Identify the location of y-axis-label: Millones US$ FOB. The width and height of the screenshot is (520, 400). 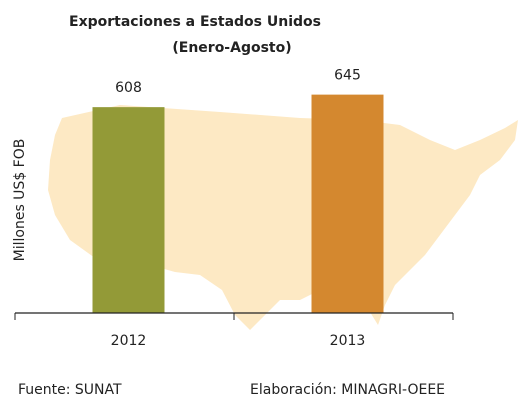
(20, 200).